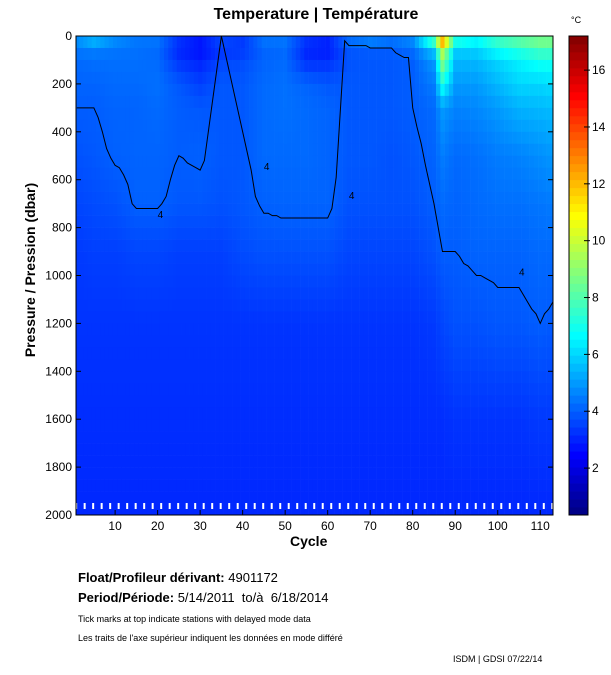 This screenshot has height=675, width=611. I want to click on colorbar-tick-label: 8, so click(595, 298).